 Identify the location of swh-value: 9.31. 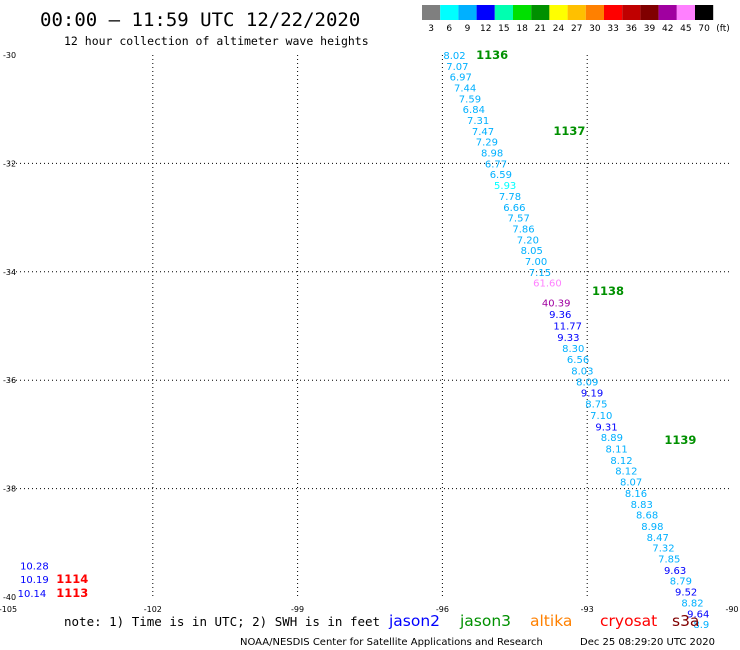
(606, 427).